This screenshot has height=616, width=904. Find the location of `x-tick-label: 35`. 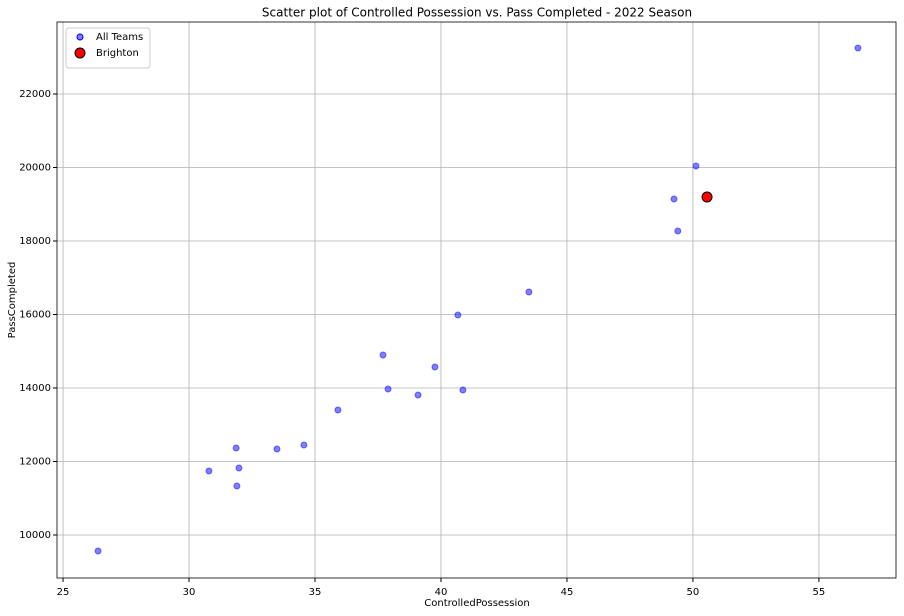

x-tick-label: 35 is located at coordinates (315, 592).